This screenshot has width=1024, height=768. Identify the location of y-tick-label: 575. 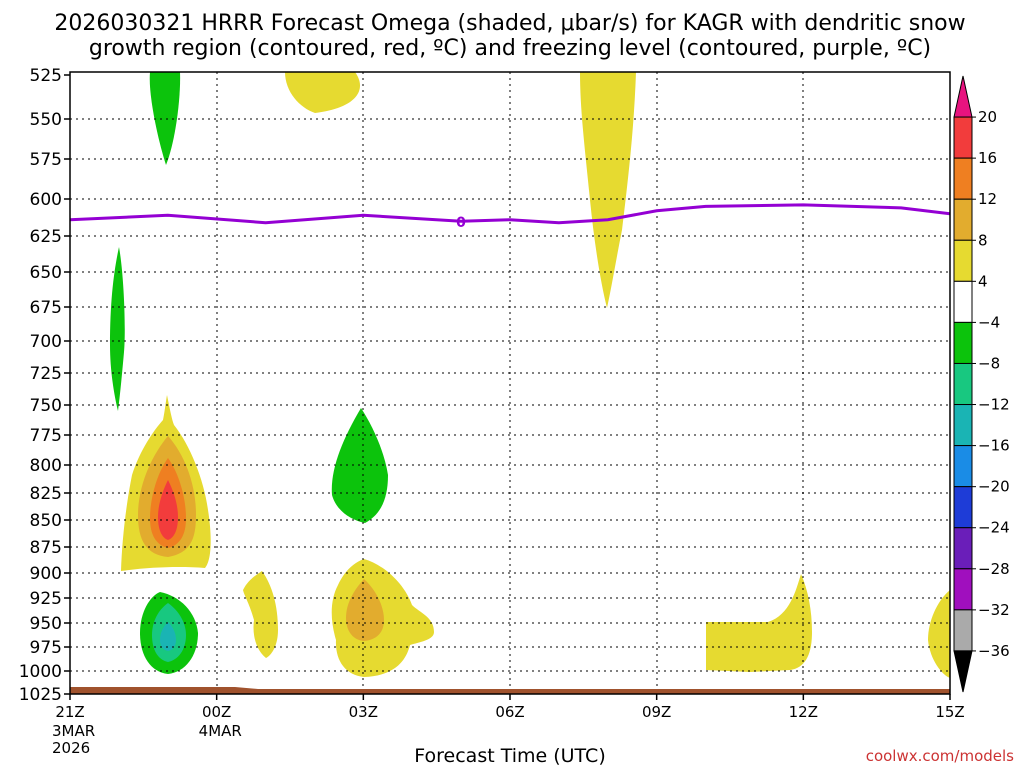
(46, 160).